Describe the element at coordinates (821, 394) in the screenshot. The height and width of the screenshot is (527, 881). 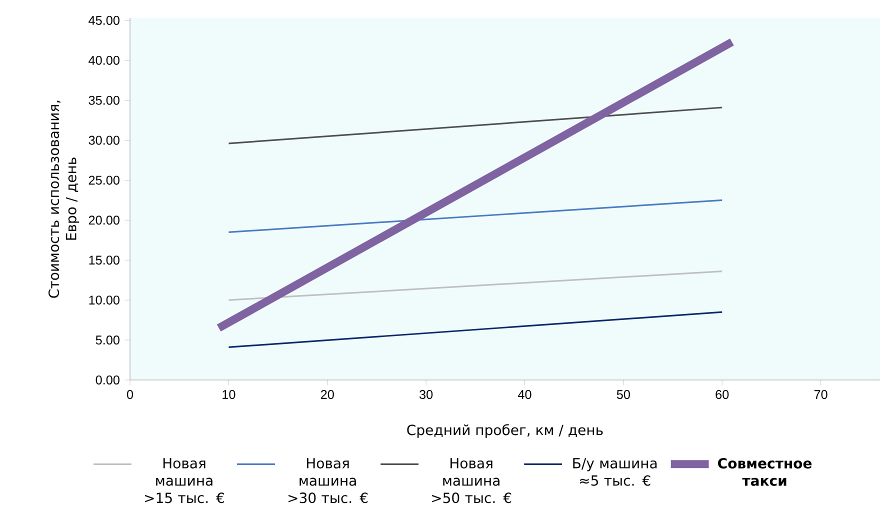
I see `x-tick-label: 70` at that location.